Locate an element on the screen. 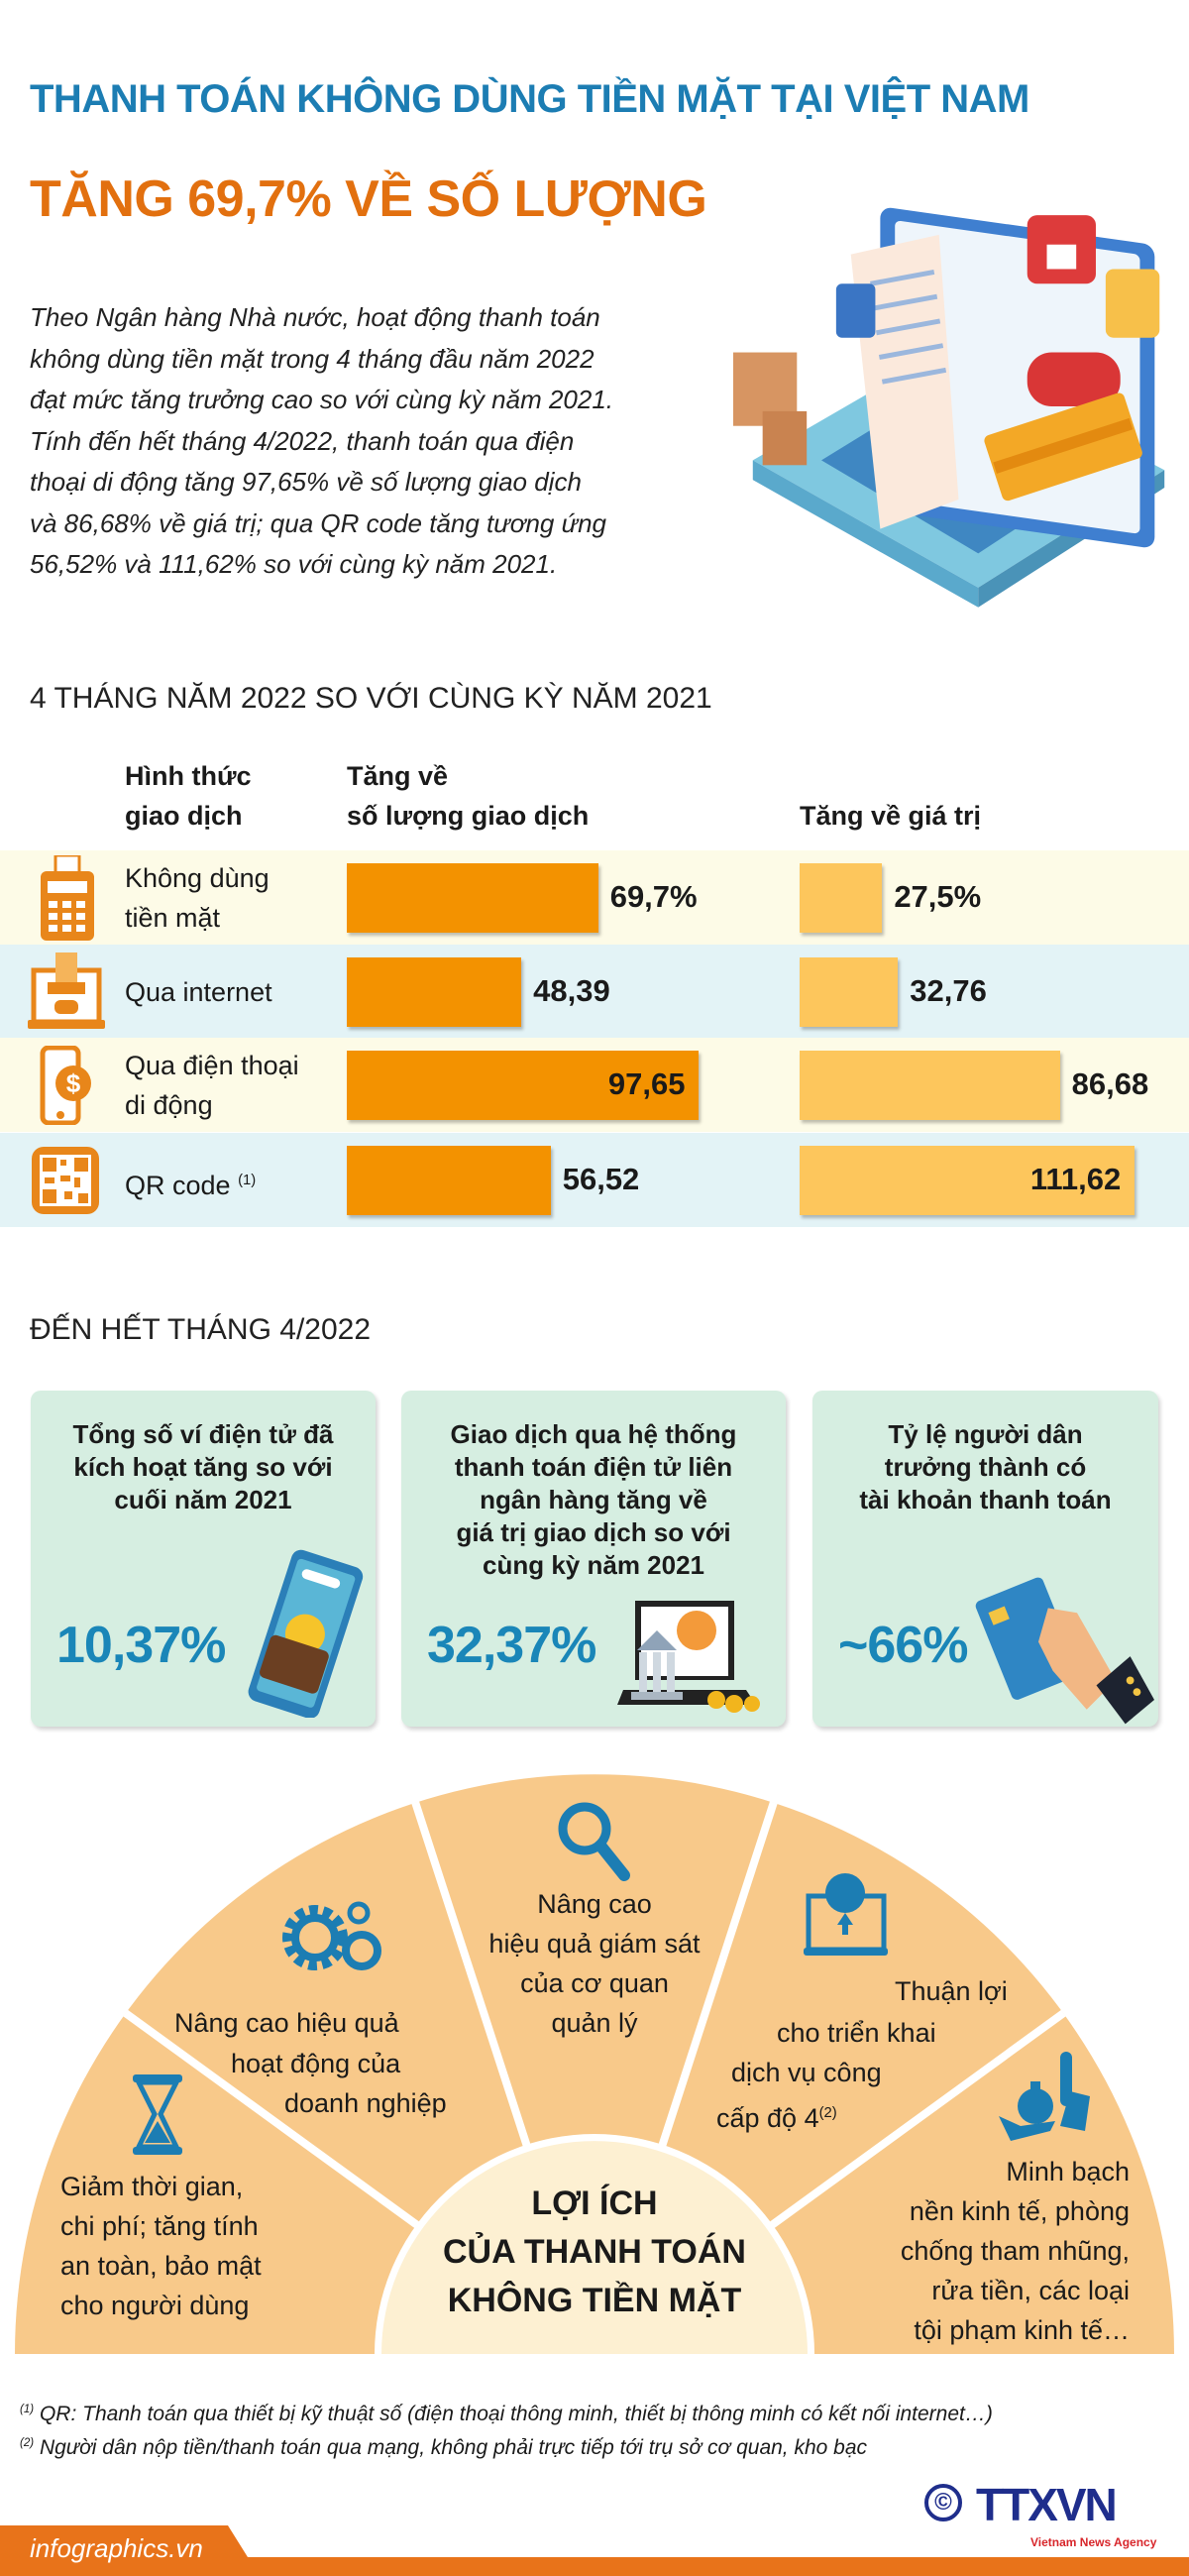 This screenshot has width=1189, height=2576. bank-laptop-icon is located at coordinates (688, 1657).